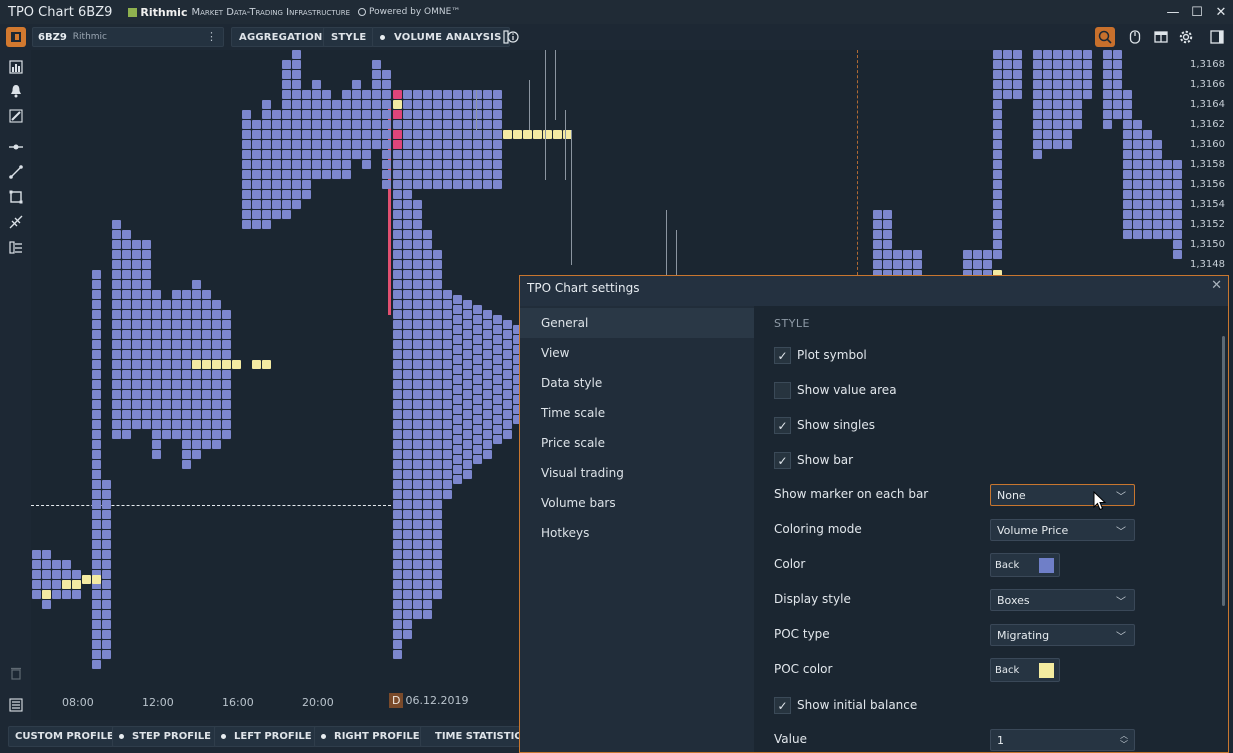 This screenshot has height=753, width=1233. I want to click on maximize-button: ☐, so click(1197, 12).